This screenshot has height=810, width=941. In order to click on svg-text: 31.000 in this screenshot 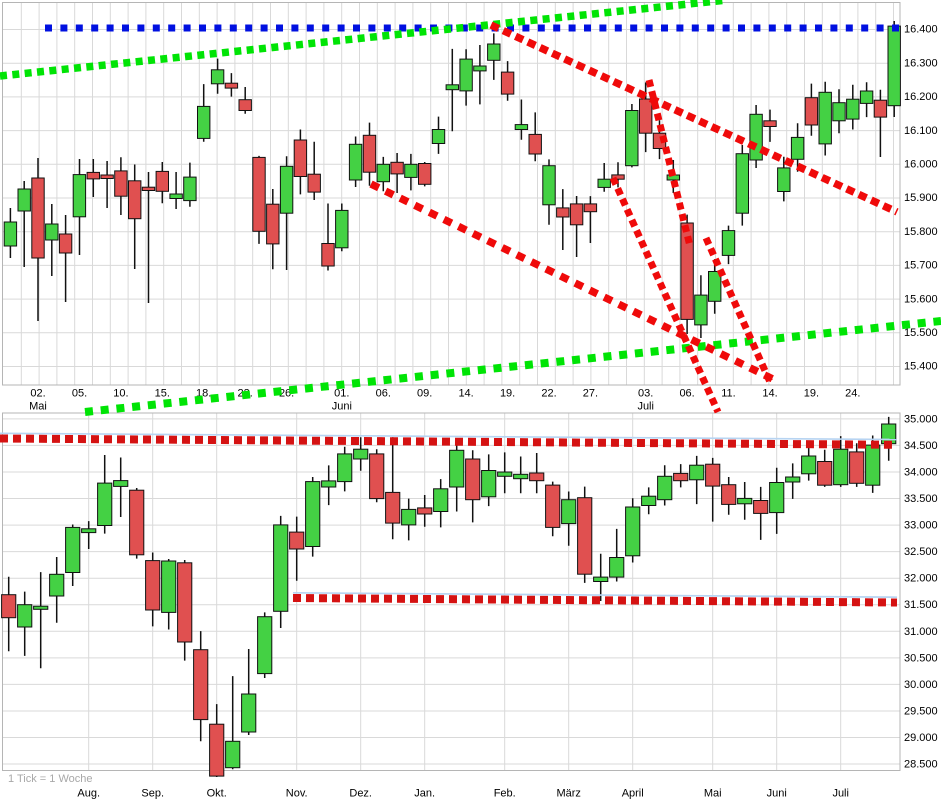, I will do `click(921, 632)`.